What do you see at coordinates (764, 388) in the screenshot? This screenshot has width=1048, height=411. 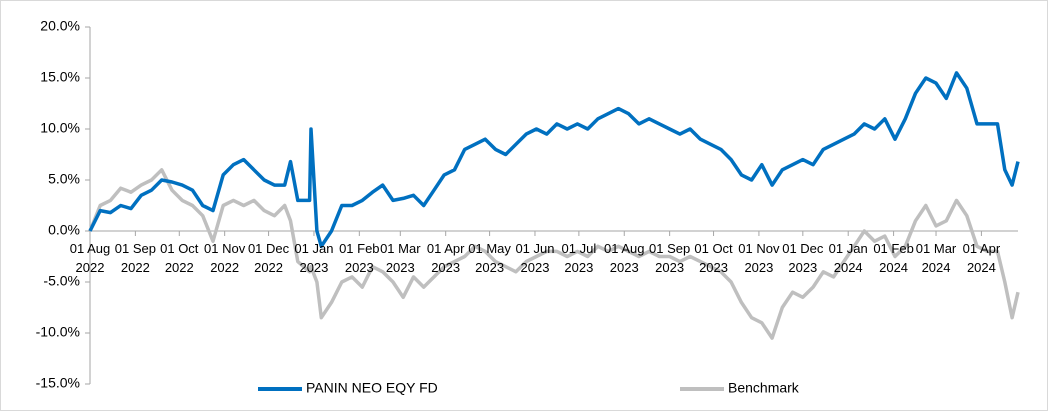 I see `legend-label: Benchmark` at bounding box center [764, 388].